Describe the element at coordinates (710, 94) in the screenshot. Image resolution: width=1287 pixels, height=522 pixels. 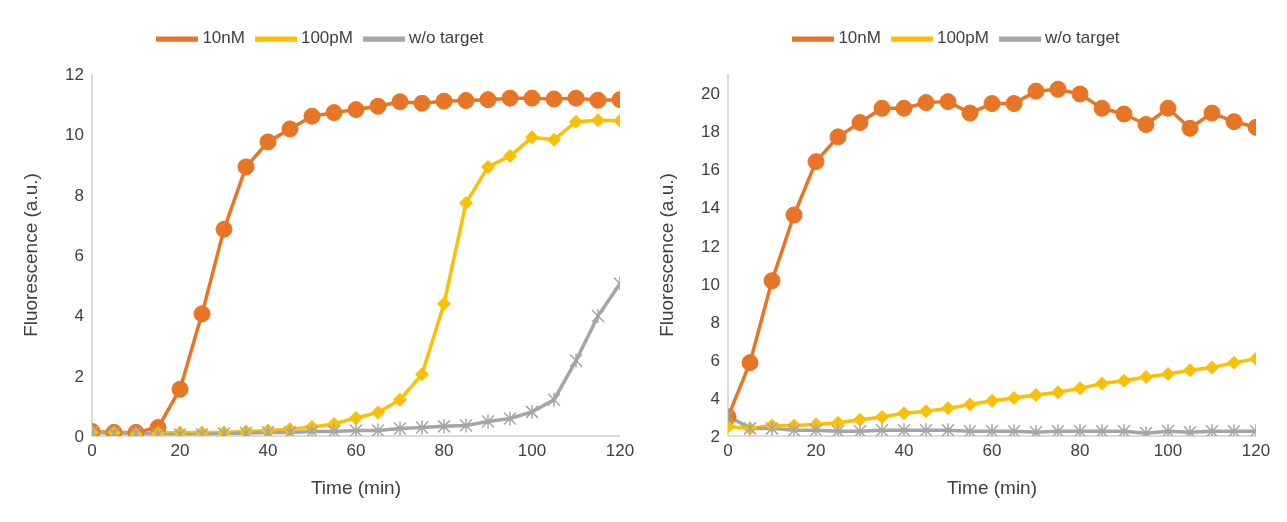
I see `y-tick-label: 20` at that location.